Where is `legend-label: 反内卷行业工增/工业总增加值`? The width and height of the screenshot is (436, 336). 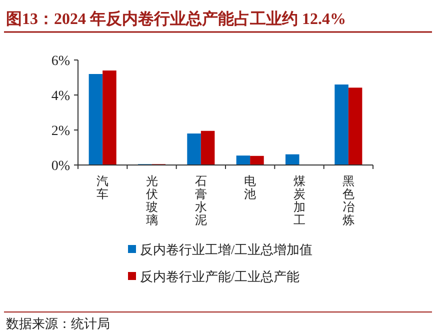
legend-label: 反内卷行业工增/工业总增加值 is located at coordinates (226, 249).